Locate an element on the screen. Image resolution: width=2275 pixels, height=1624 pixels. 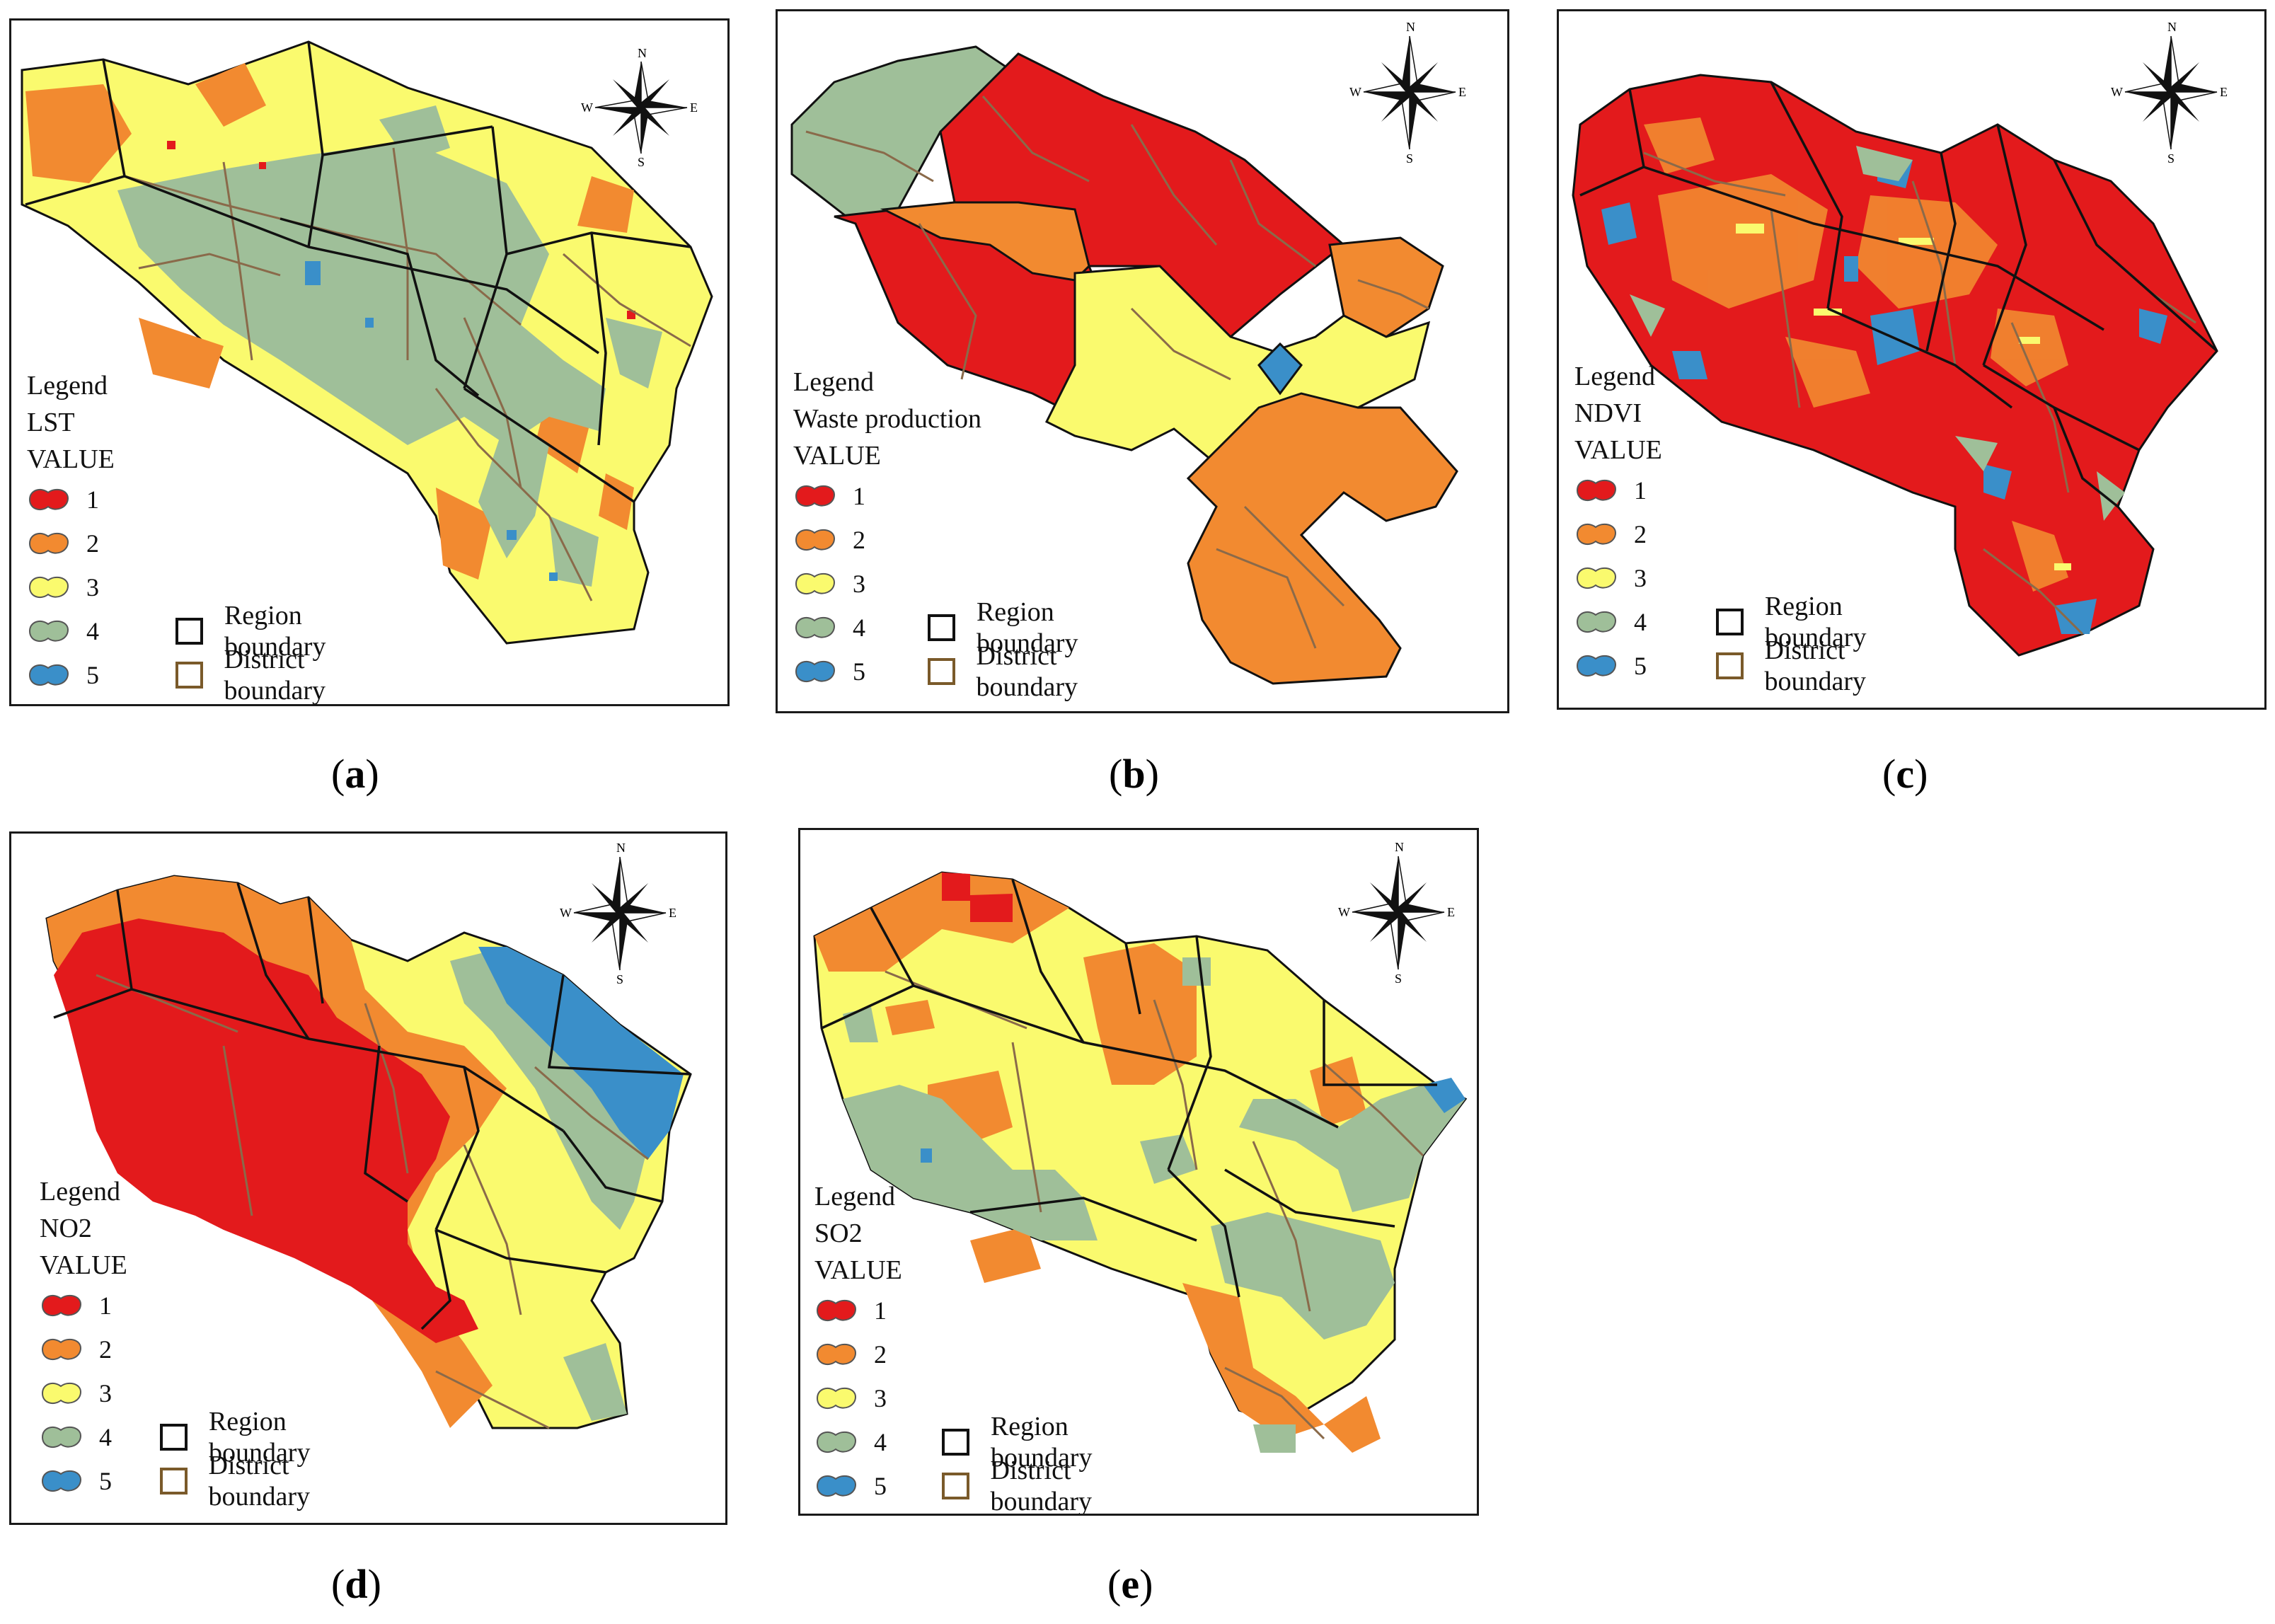
no2-map is located at coordinates (368, 1152).